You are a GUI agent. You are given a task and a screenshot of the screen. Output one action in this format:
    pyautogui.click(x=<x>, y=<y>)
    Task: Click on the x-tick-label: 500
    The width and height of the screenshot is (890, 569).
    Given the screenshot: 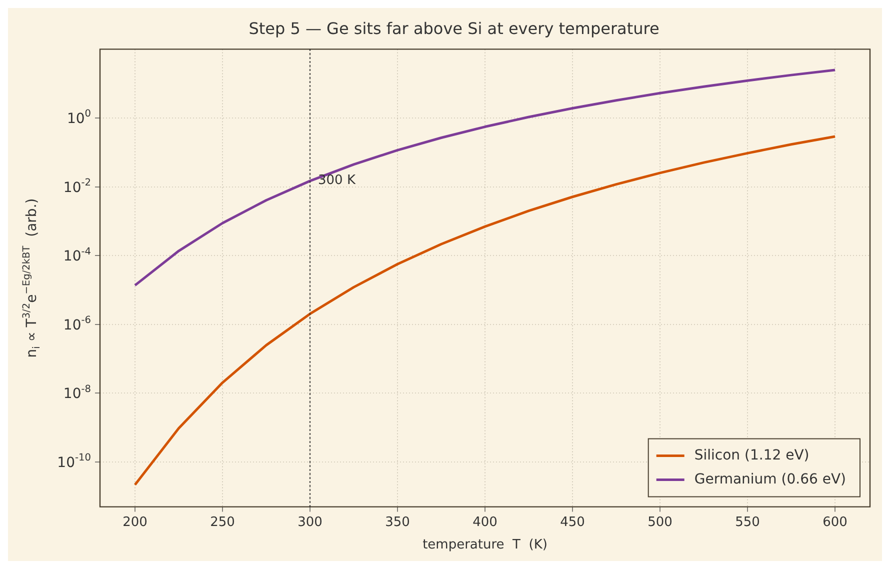 What is the action you would take?
    pyautogui.click(x=660, y=522)
    